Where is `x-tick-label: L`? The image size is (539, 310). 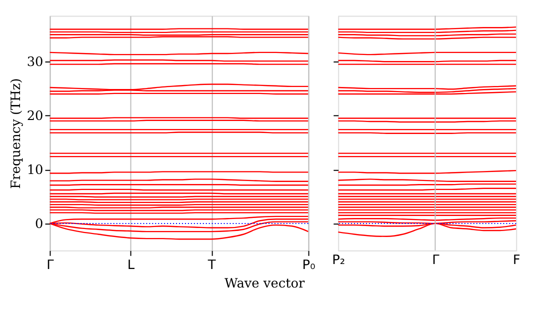 x-tick-label: L is located at coordinates (131, 265).